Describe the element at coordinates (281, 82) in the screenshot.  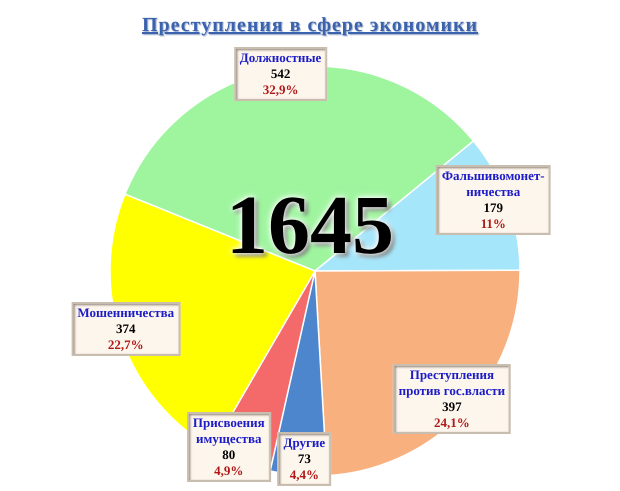
I see `data-label: 542 32,9%` at that location.